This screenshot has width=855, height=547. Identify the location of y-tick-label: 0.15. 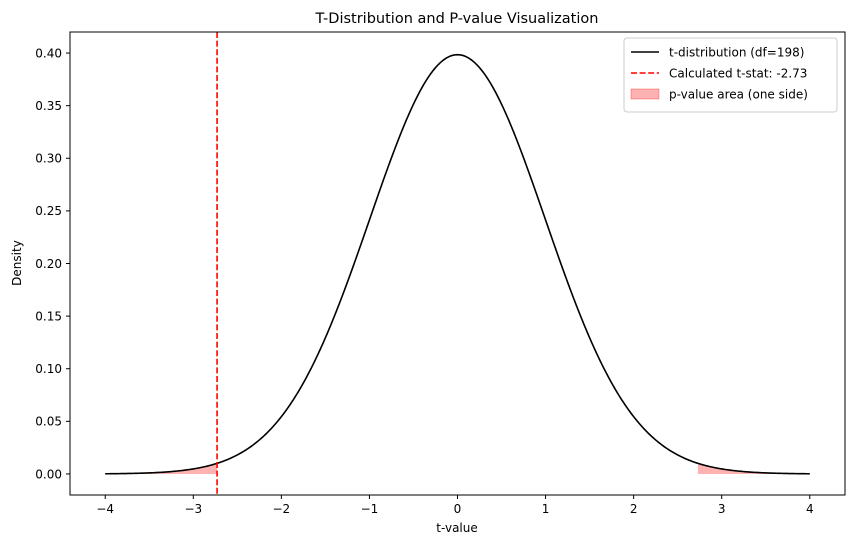
(48, 316).